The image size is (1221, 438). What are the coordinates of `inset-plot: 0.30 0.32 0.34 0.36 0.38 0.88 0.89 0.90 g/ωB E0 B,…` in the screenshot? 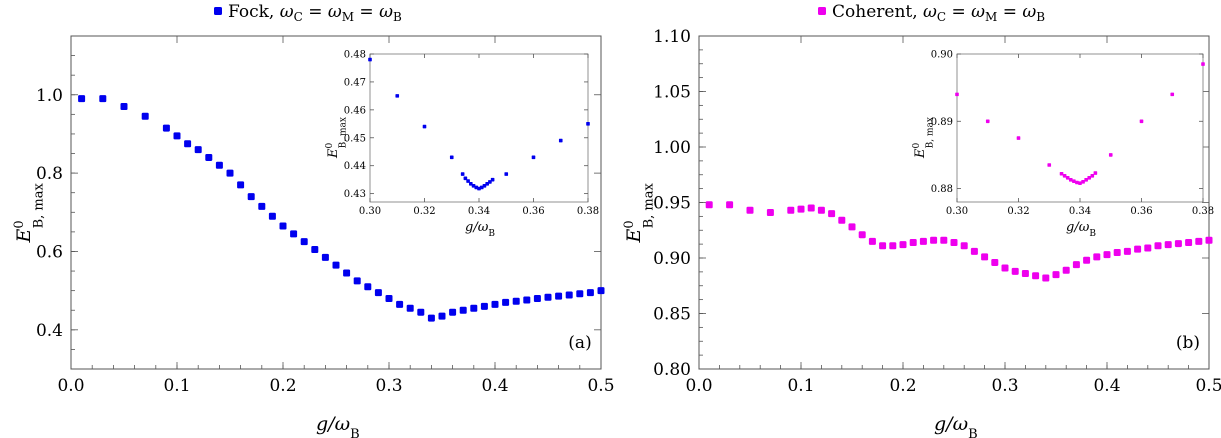 It's located at (1063, 145).